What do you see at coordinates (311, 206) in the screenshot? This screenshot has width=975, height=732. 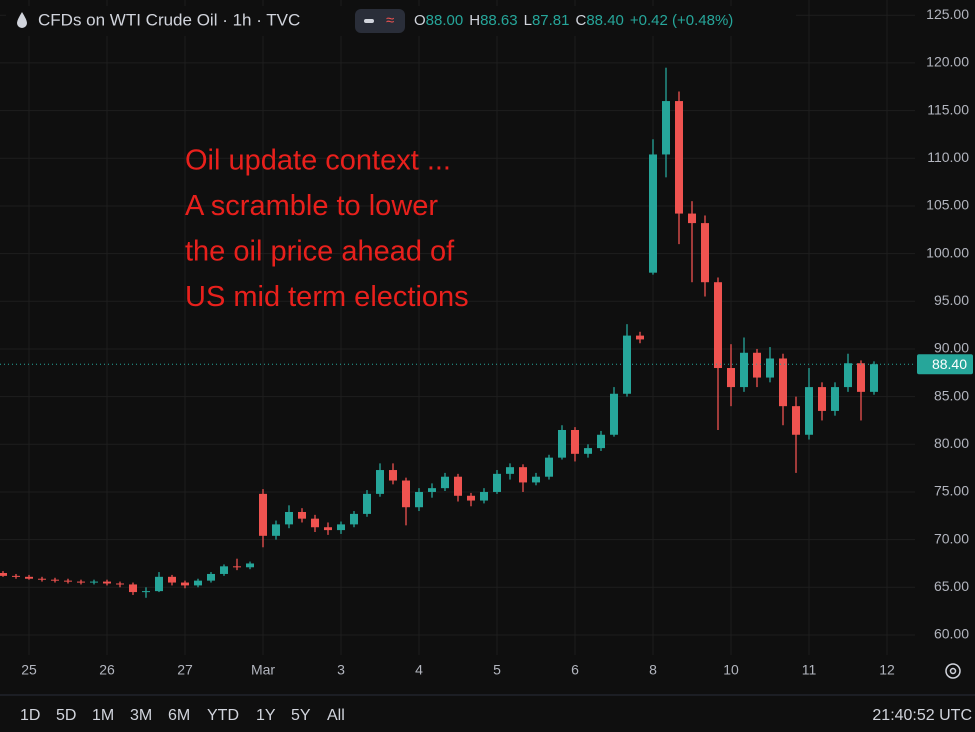 I see `annotation-line: A scramble to lower` at bounding box center [311, 206].